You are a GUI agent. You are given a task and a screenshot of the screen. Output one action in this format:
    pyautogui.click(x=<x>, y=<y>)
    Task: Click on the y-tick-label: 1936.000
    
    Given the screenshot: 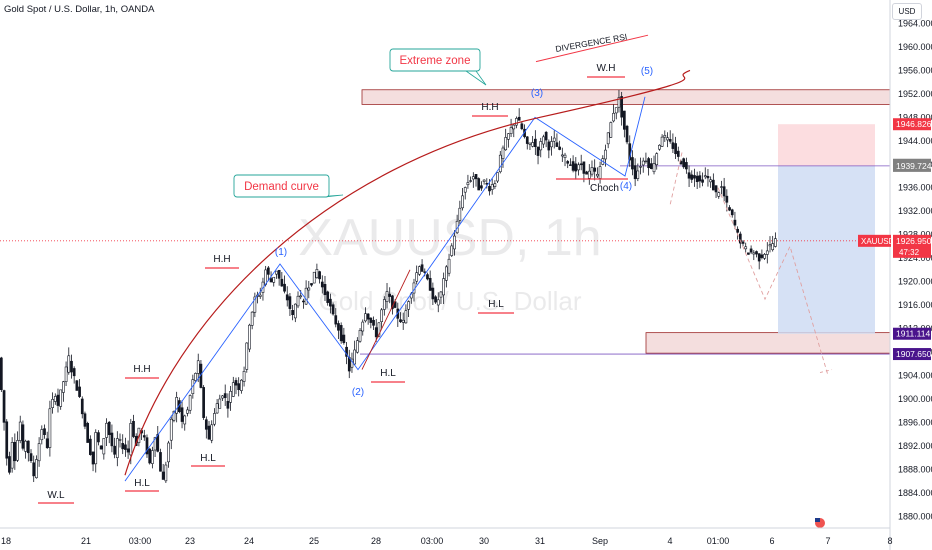 What is the action you would take?
    pyautogui.click(x=915, y=188)
    